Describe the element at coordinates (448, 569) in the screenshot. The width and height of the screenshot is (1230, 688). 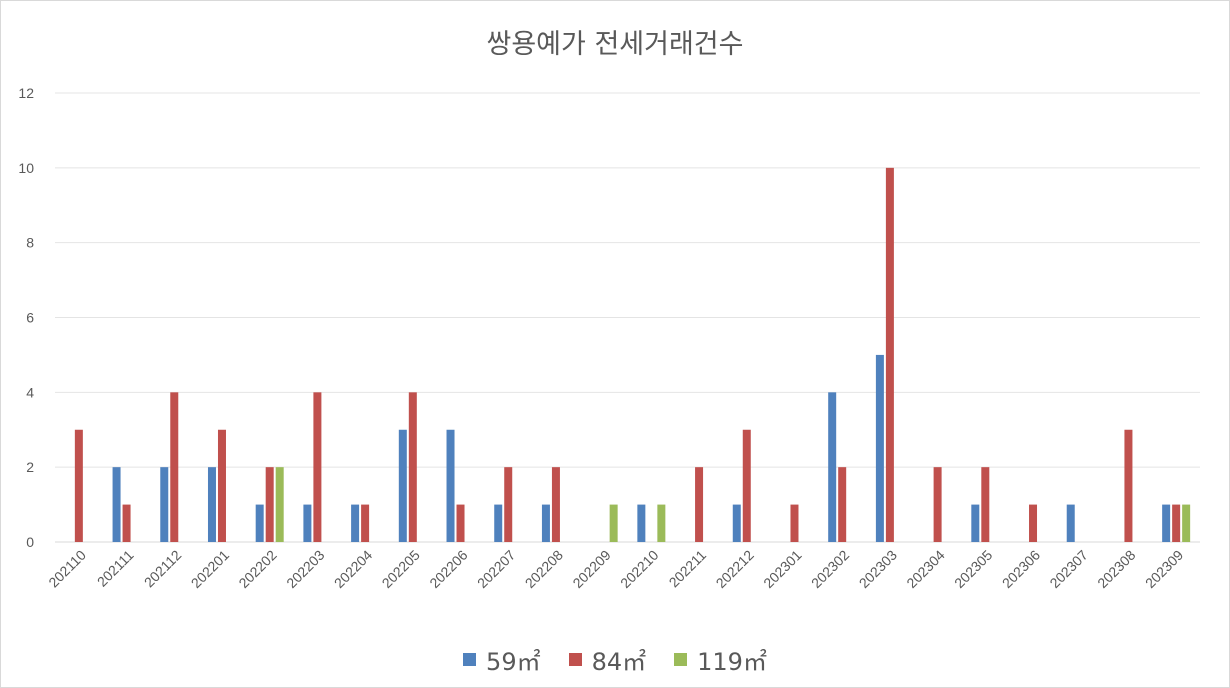
I see `x-tick-label: 202206` at that location.